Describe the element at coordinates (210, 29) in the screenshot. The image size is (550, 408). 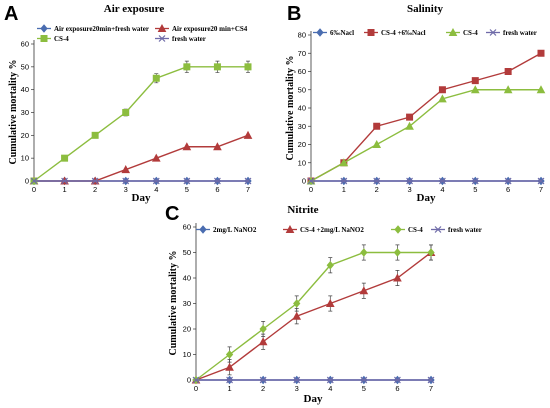
I see `legend-label: Air exposure20 min+CS4` at that location.